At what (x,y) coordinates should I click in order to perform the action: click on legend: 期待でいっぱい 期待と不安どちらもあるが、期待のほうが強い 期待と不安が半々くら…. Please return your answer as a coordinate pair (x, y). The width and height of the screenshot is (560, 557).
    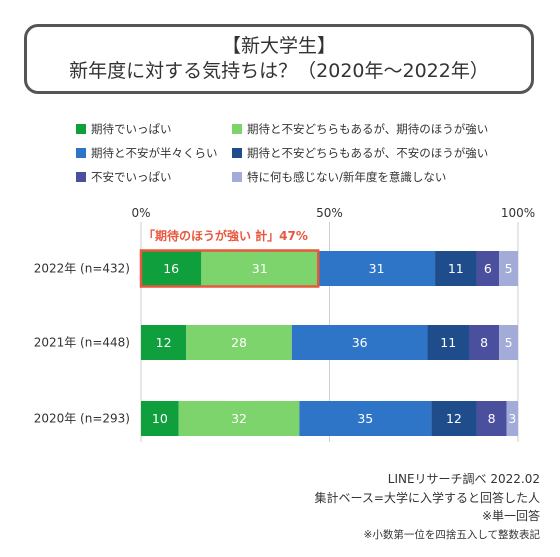
    Looking at the image, I should click on (306, 152).